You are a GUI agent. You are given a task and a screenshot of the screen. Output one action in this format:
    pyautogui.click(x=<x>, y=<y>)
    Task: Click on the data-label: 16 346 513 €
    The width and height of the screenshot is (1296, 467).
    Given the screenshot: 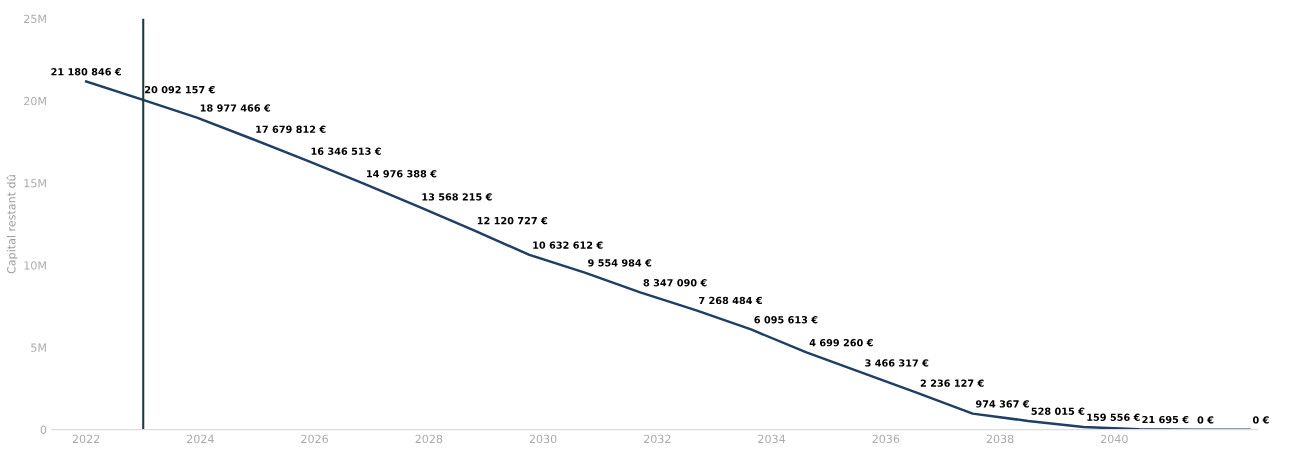 What is the action you would take?
    pyautogui.click(x=346, y=151)
    